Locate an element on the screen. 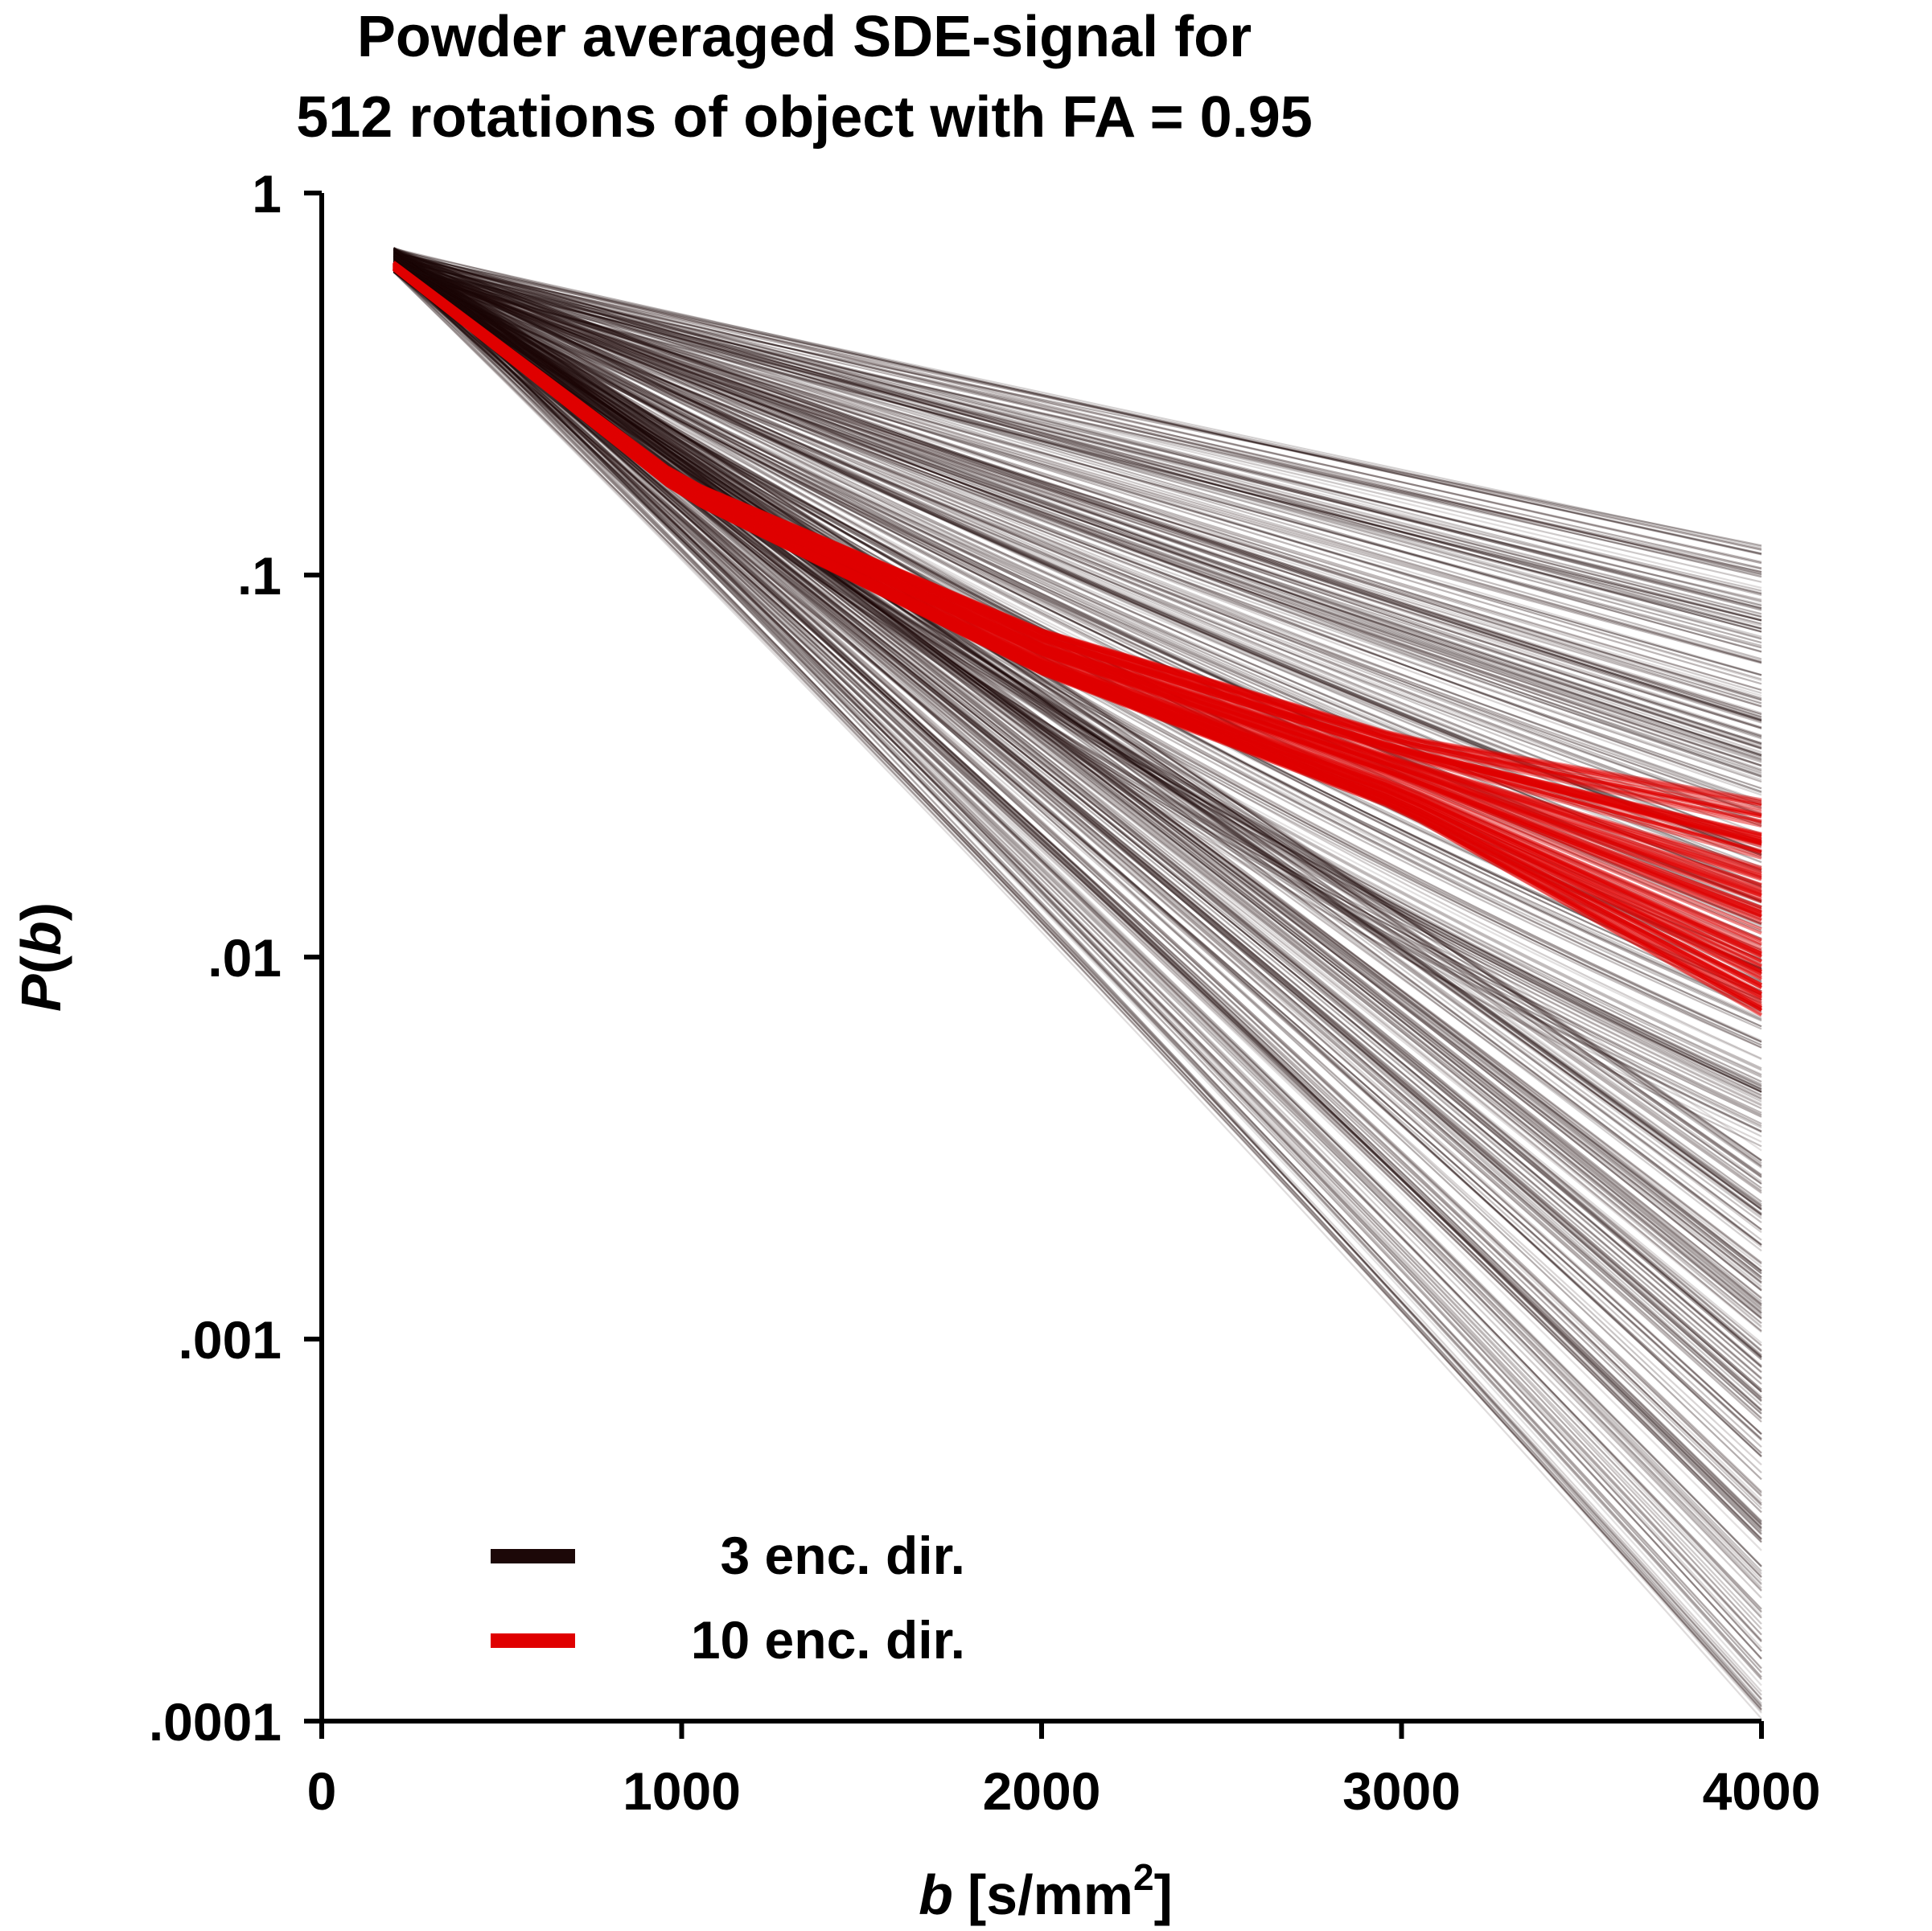  legend: 3 enc. dir. 10 enc. dir. is located at coordinates (728, 1598).